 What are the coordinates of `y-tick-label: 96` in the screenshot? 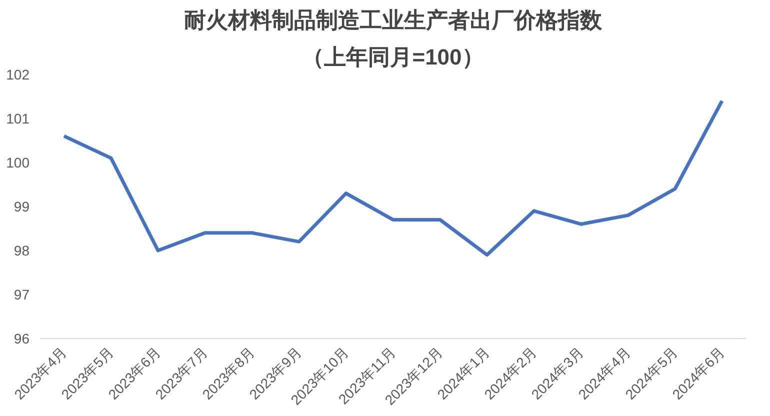 It's located at (22, 338).